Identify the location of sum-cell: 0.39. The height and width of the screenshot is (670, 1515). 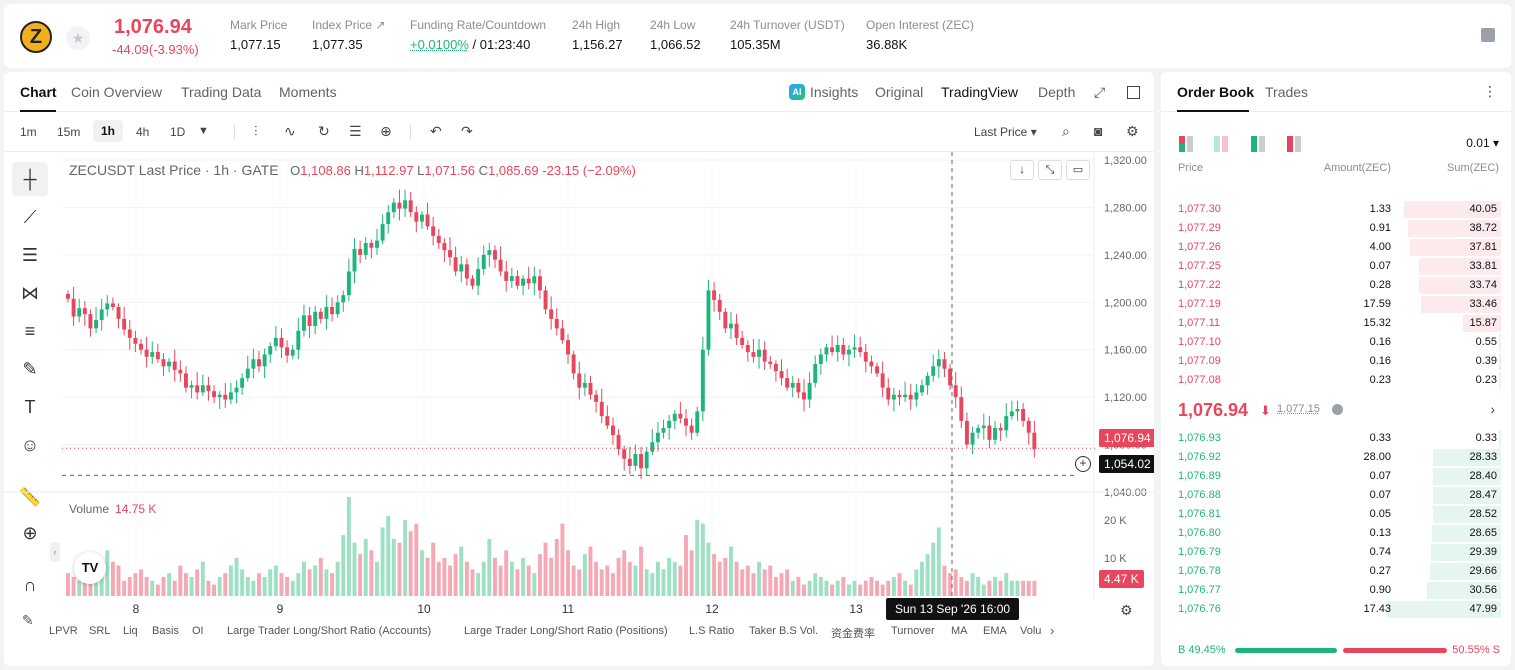
(1486, 361).